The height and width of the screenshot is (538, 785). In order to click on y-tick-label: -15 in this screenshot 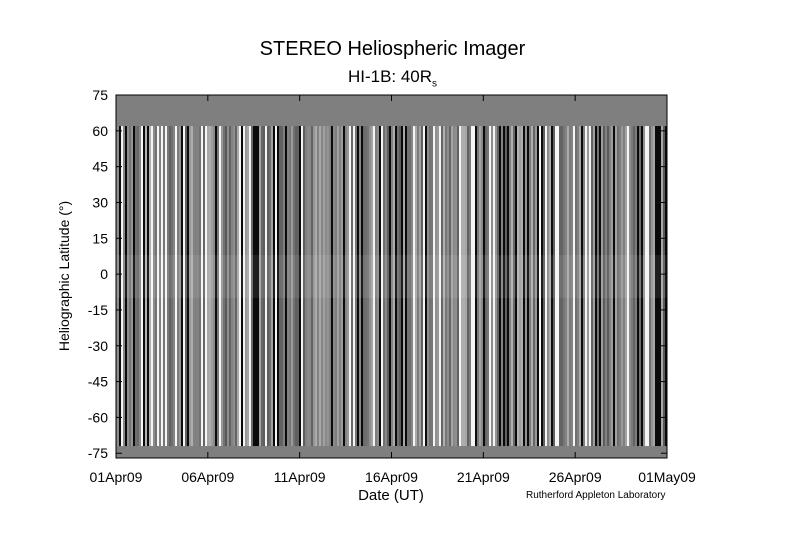, I will do `click(98, 310)`.